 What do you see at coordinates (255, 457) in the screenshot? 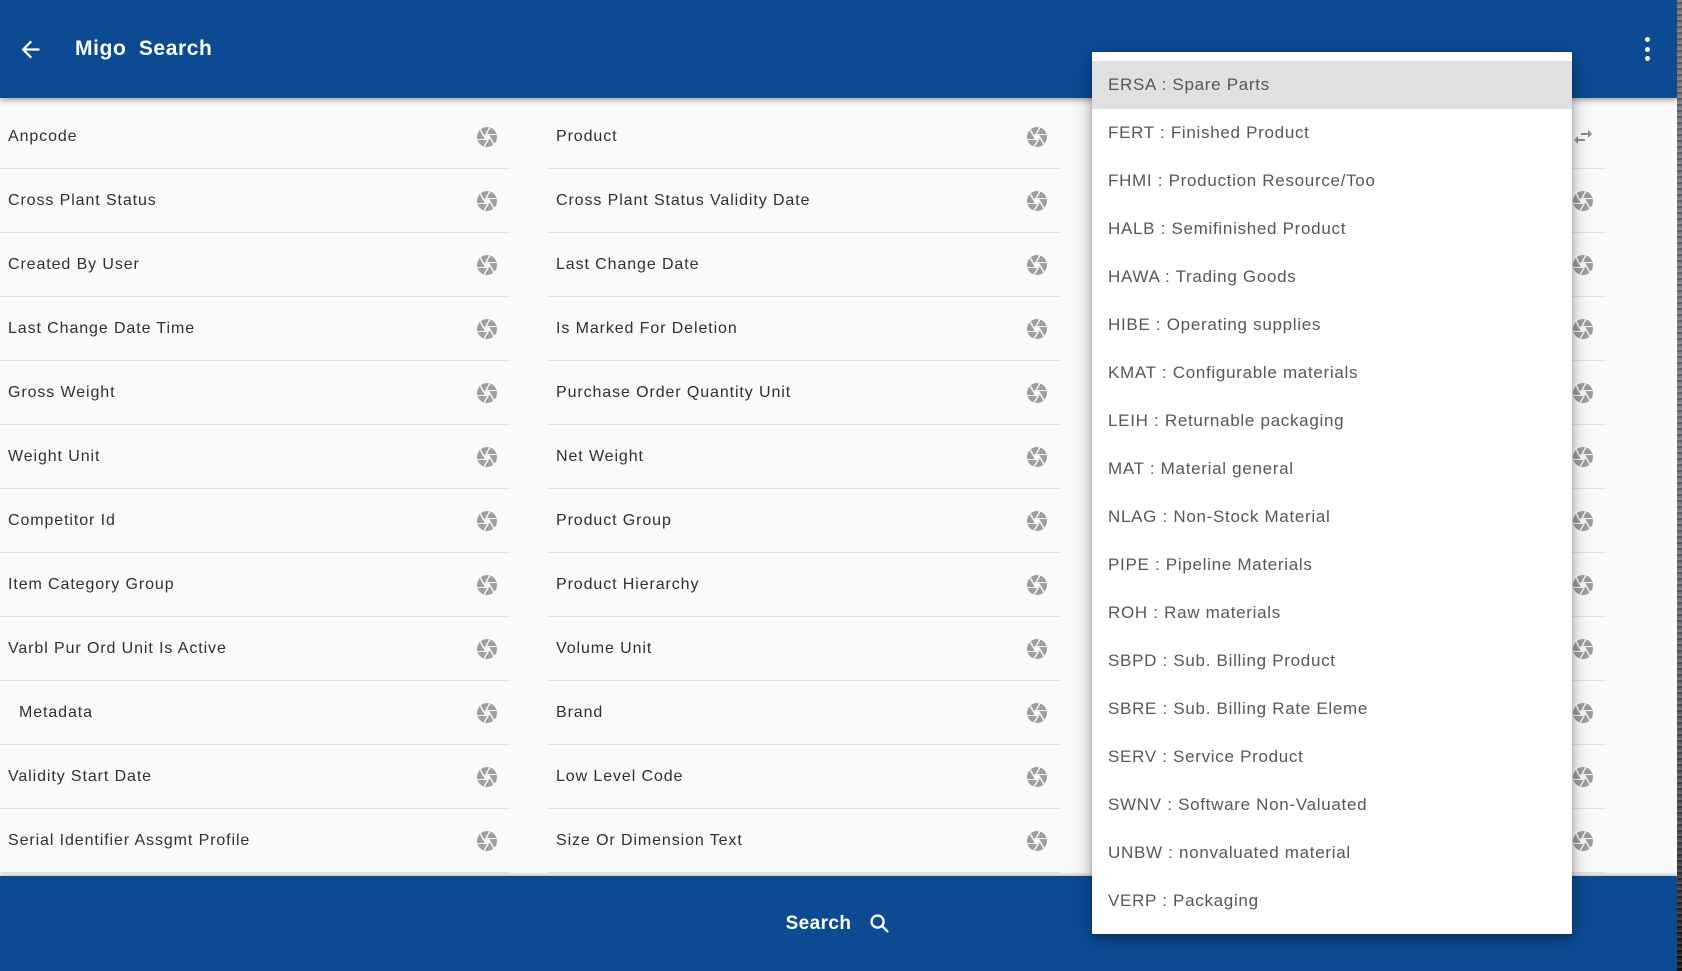
I see `field-row: Weight Unit` at bounding box center [255, 457].